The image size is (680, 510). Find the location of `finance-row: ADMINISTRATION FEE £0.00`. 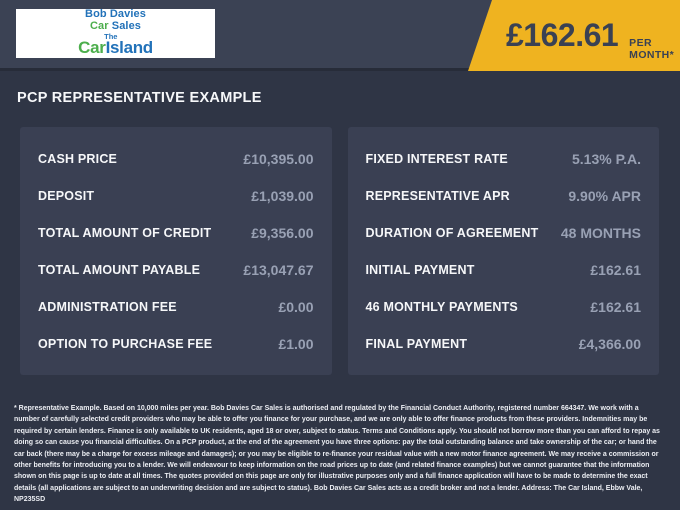

finance-row: ADMINISTRATION FEE £0.00 is located at coordinates (176, 306).